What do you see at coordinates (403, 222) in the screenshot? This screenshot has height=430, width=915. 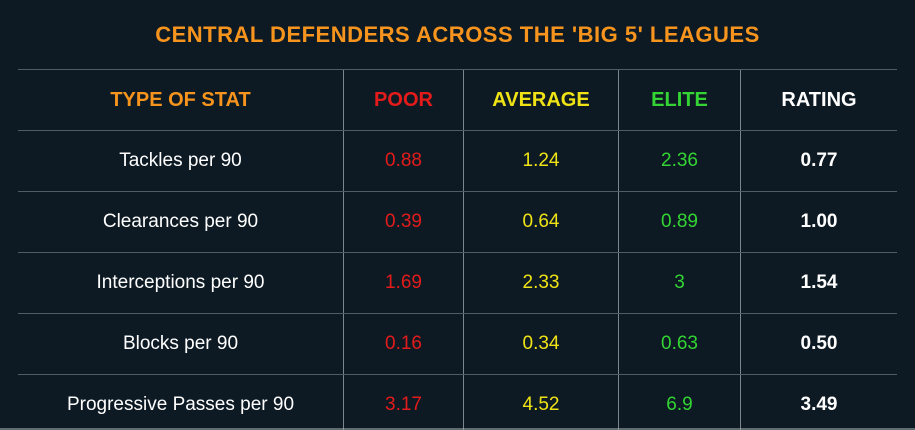 I see `poor-value: 0.39` at bounding box center [403, 222].